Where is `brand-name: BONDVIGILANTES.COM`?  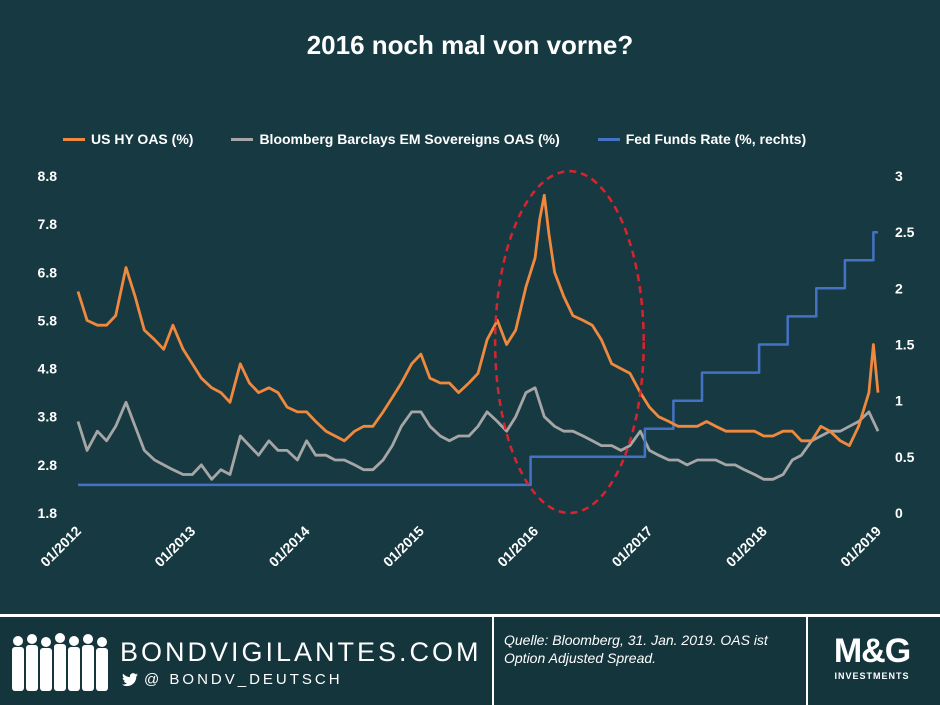
brand-name: BONDVIGILANTES.COM is located at coordinates (301, 652).